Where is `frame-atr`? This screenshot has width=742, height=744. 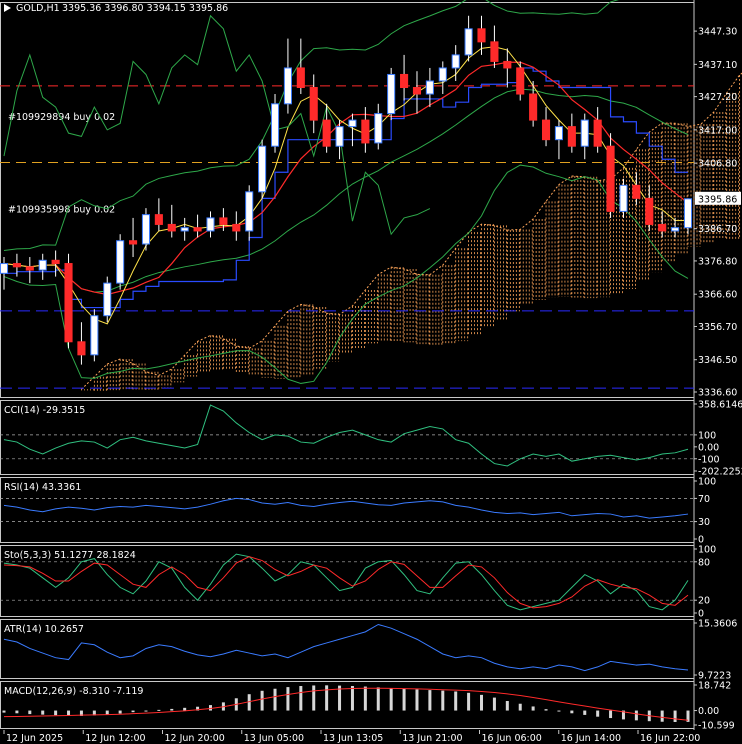 frame-atr is located at coordinates (347, 649).